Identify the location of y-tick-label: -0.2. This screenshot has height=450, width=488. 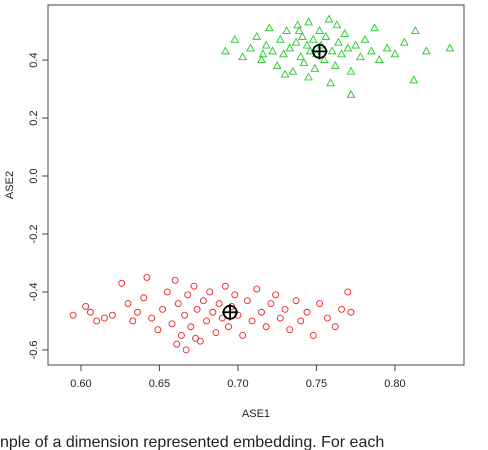
(34, 234).